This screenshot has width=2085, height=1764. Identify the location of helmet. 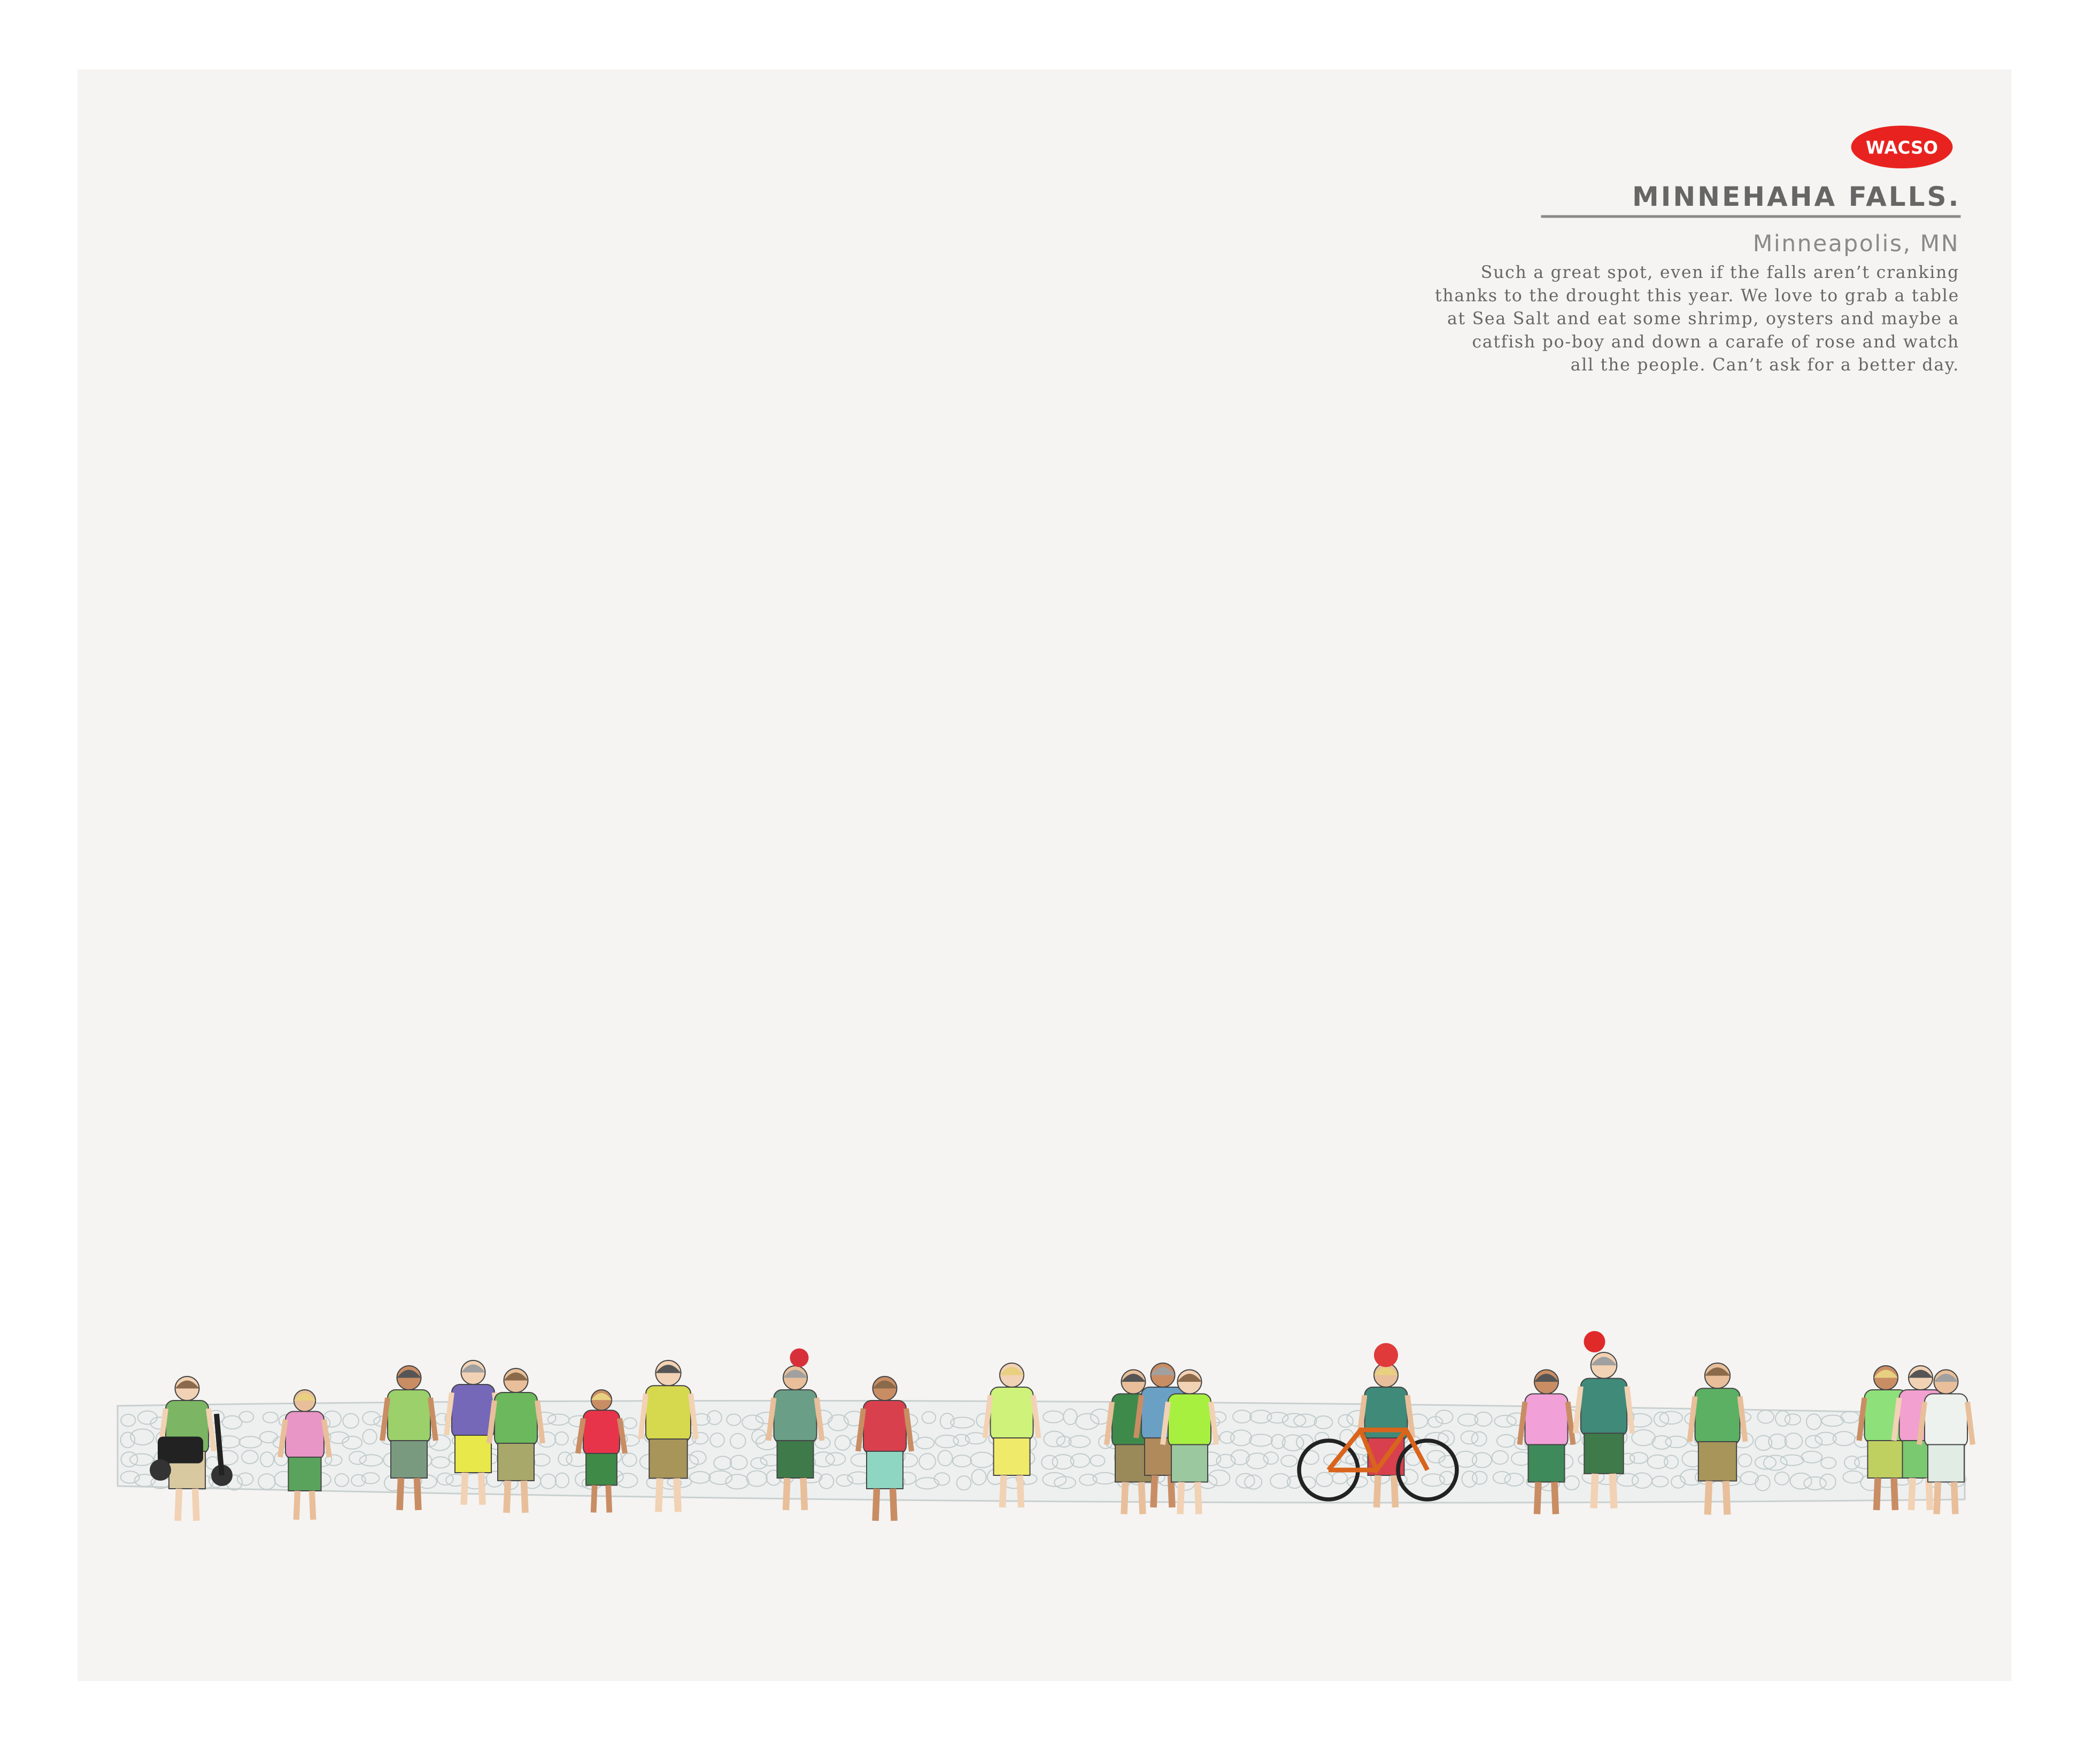
(1386, 1355).